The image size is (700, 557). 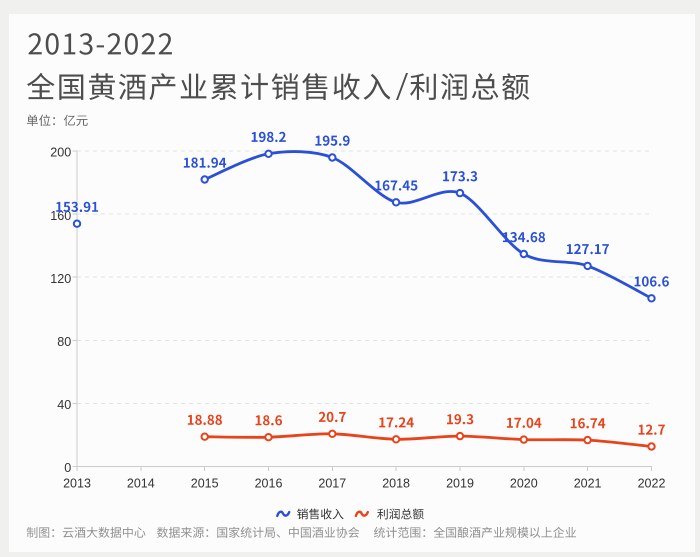 What do you see at coordinates (460, 483) in the screenshot?
I see `svg-text: 2019` at bounding box center [460, 483].